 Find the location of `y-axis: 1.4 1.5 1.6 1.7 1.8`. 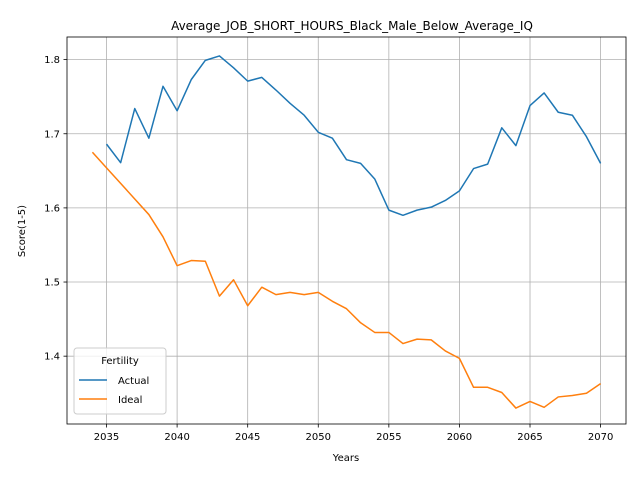

y-axis: 1.4 1.5 1.6 1.7 1.8 is located at coordinates (55, 209).